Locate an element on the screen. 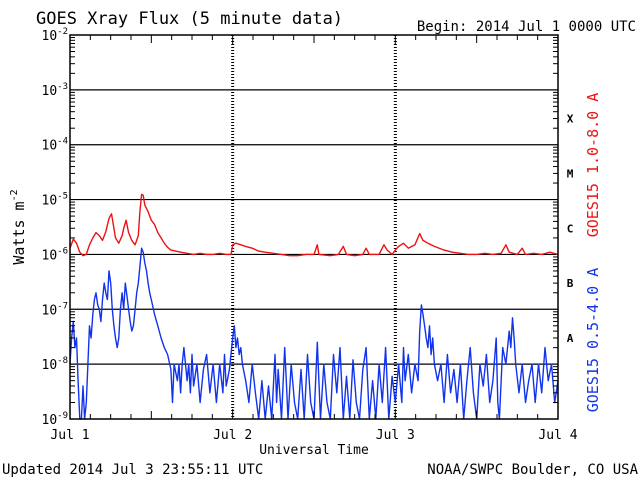 This screenshot has height=480, width=640. y-axis-label: Watts m-2 is located at coordinates (18, 226).